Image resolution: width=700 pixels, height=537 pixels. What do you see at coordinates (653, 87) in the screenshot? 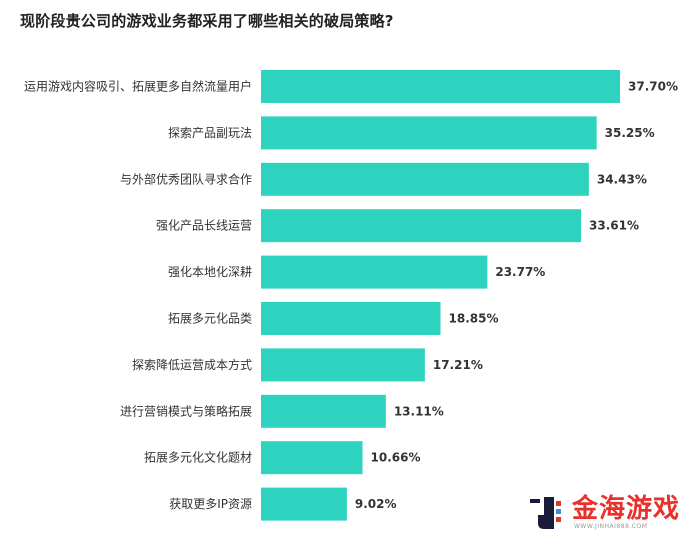
I see `value-label-1: 37.70%` at bounding box center [653, 87].